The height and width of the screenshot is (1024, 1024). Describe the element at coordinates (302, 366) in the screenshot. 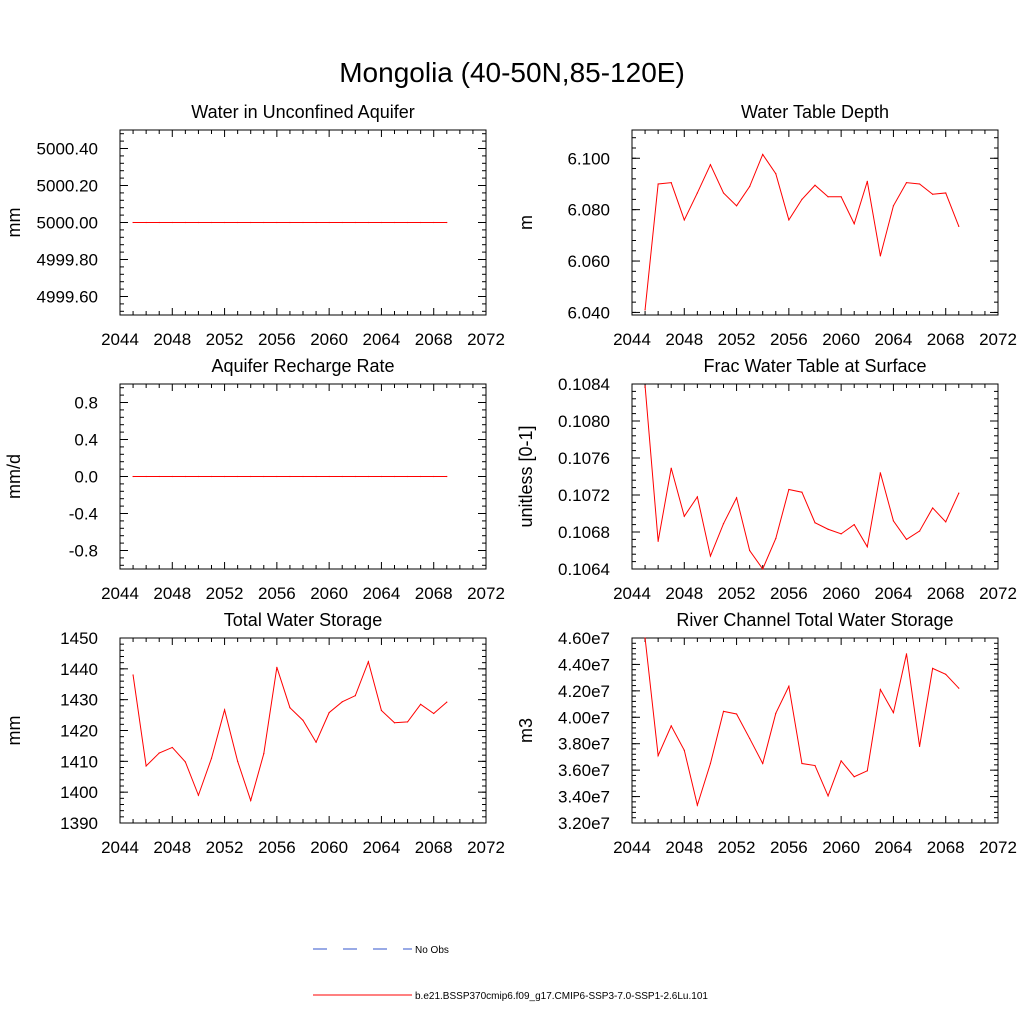

I see `panel-title: Aquifer Recharge Rate` at that location.